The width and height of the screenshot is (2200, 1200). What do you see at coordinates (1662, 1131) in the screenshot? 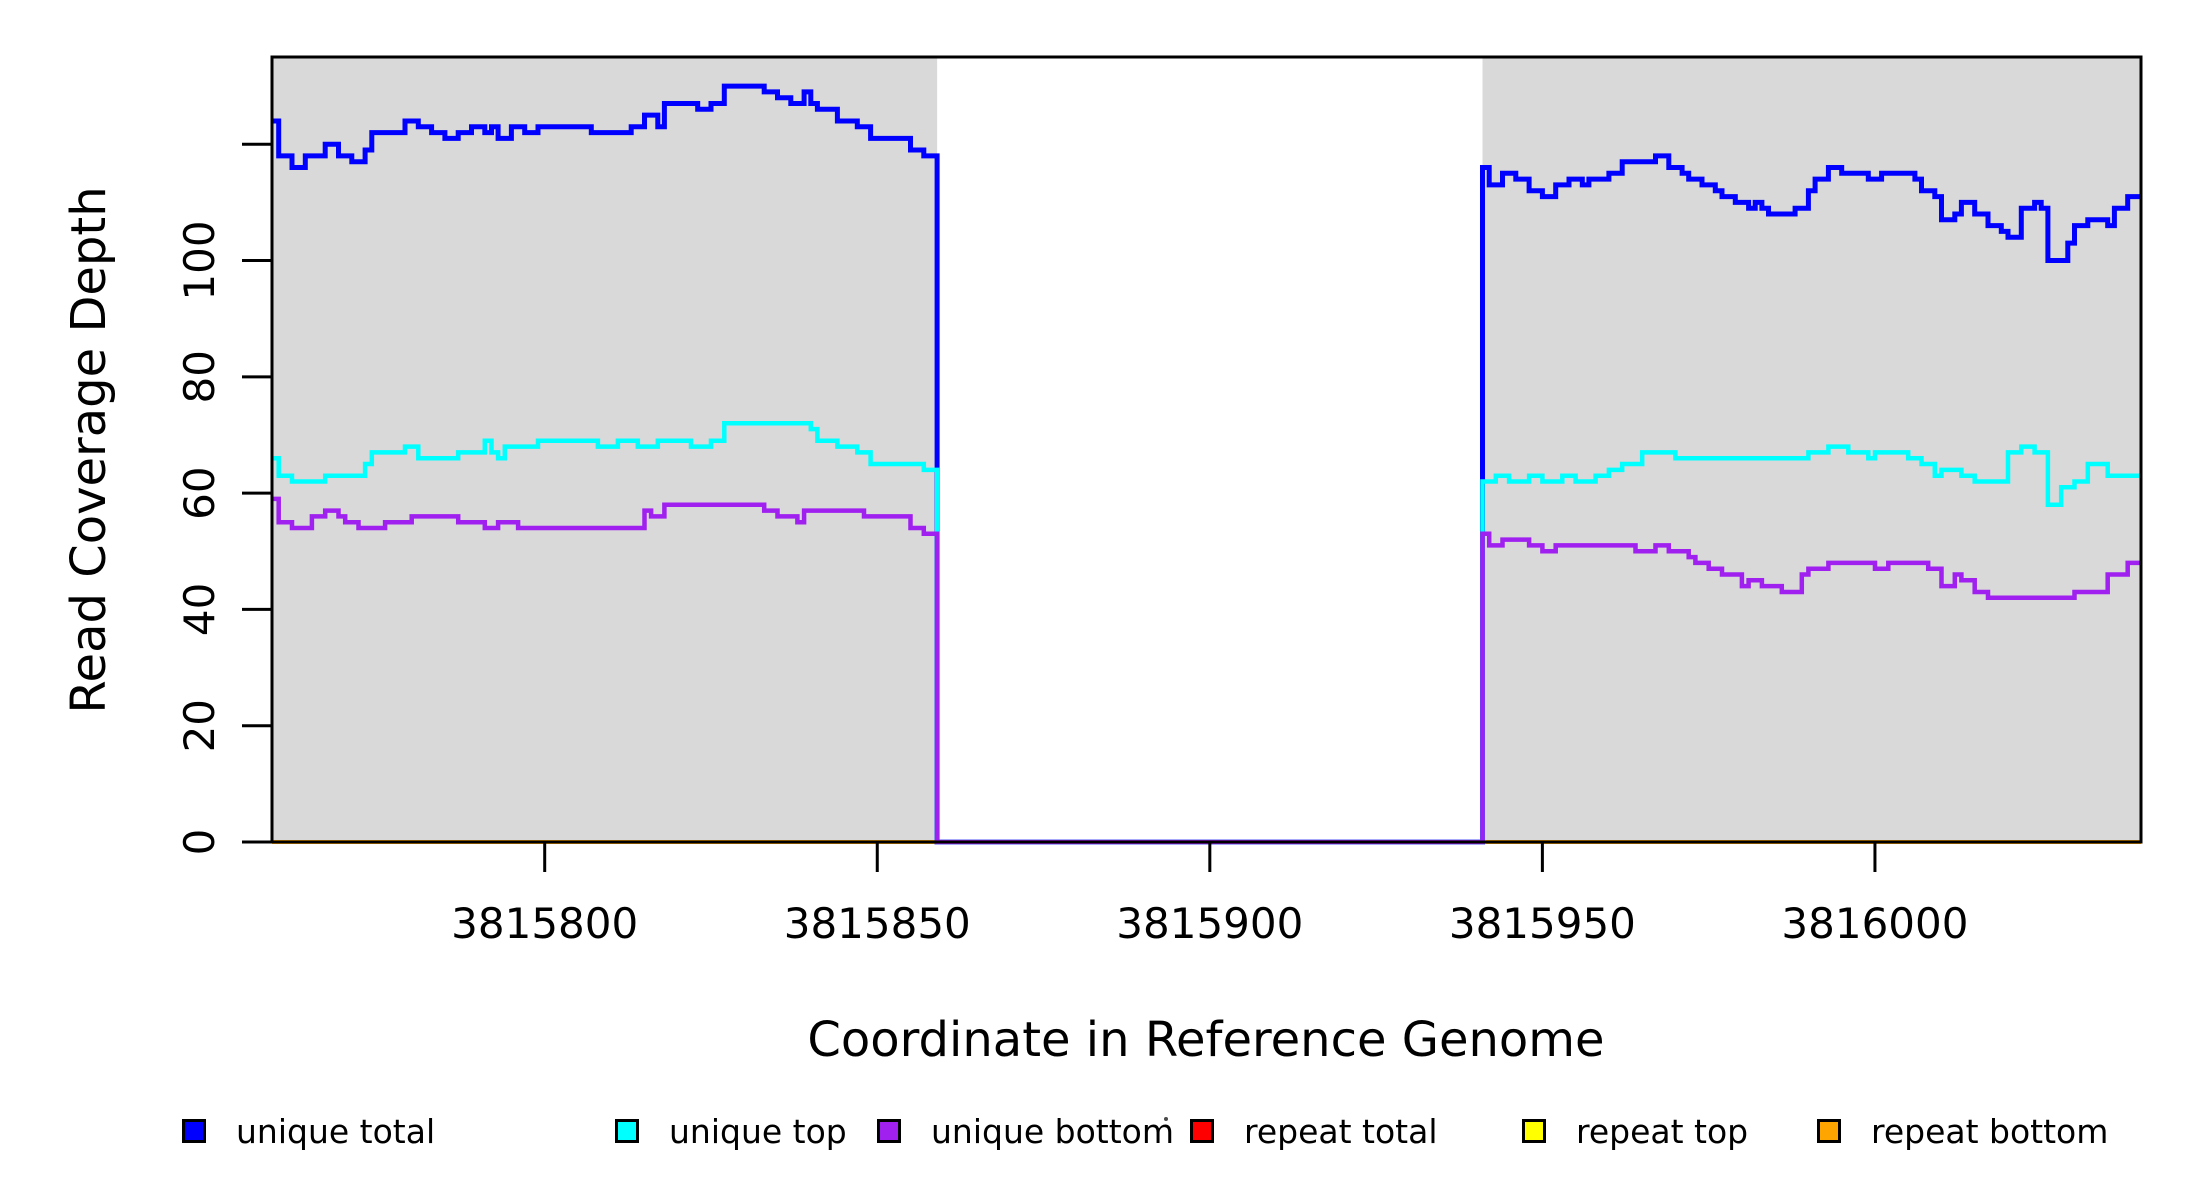
I see `legend-label: repeat top` at bounding box center [1662, 1131].